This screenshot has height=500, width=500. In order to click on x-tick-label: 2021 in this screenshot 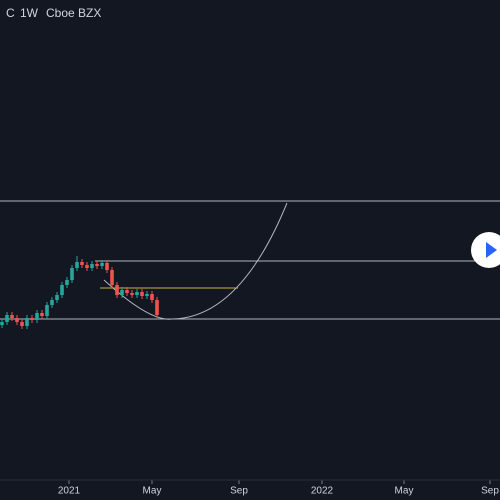, I will do `click(69, 491)`.